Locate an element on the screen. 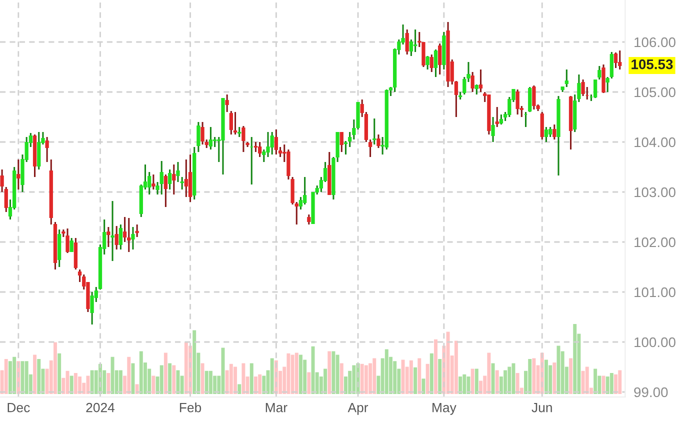 The height and width of the screenshot is (422, 684). y-tick-label: 102.00 is located at coordinates (655, 242).